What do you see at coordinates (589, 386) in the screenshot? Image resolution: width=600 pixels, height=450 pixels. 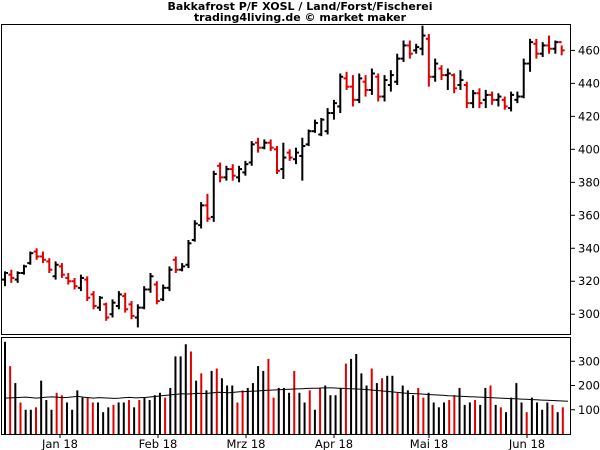 I see `volume-tick-label: 200` at bounding box center [589, 386].